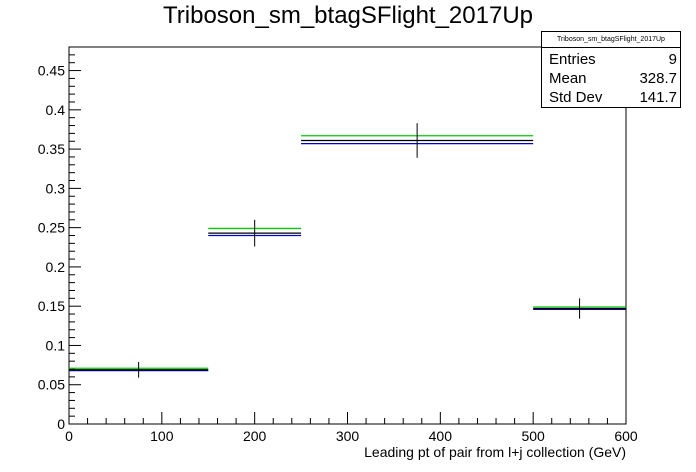  Describe the element at coordinates (533, 436) in the screenshot. I see `x-tick-label: 500` at that location.